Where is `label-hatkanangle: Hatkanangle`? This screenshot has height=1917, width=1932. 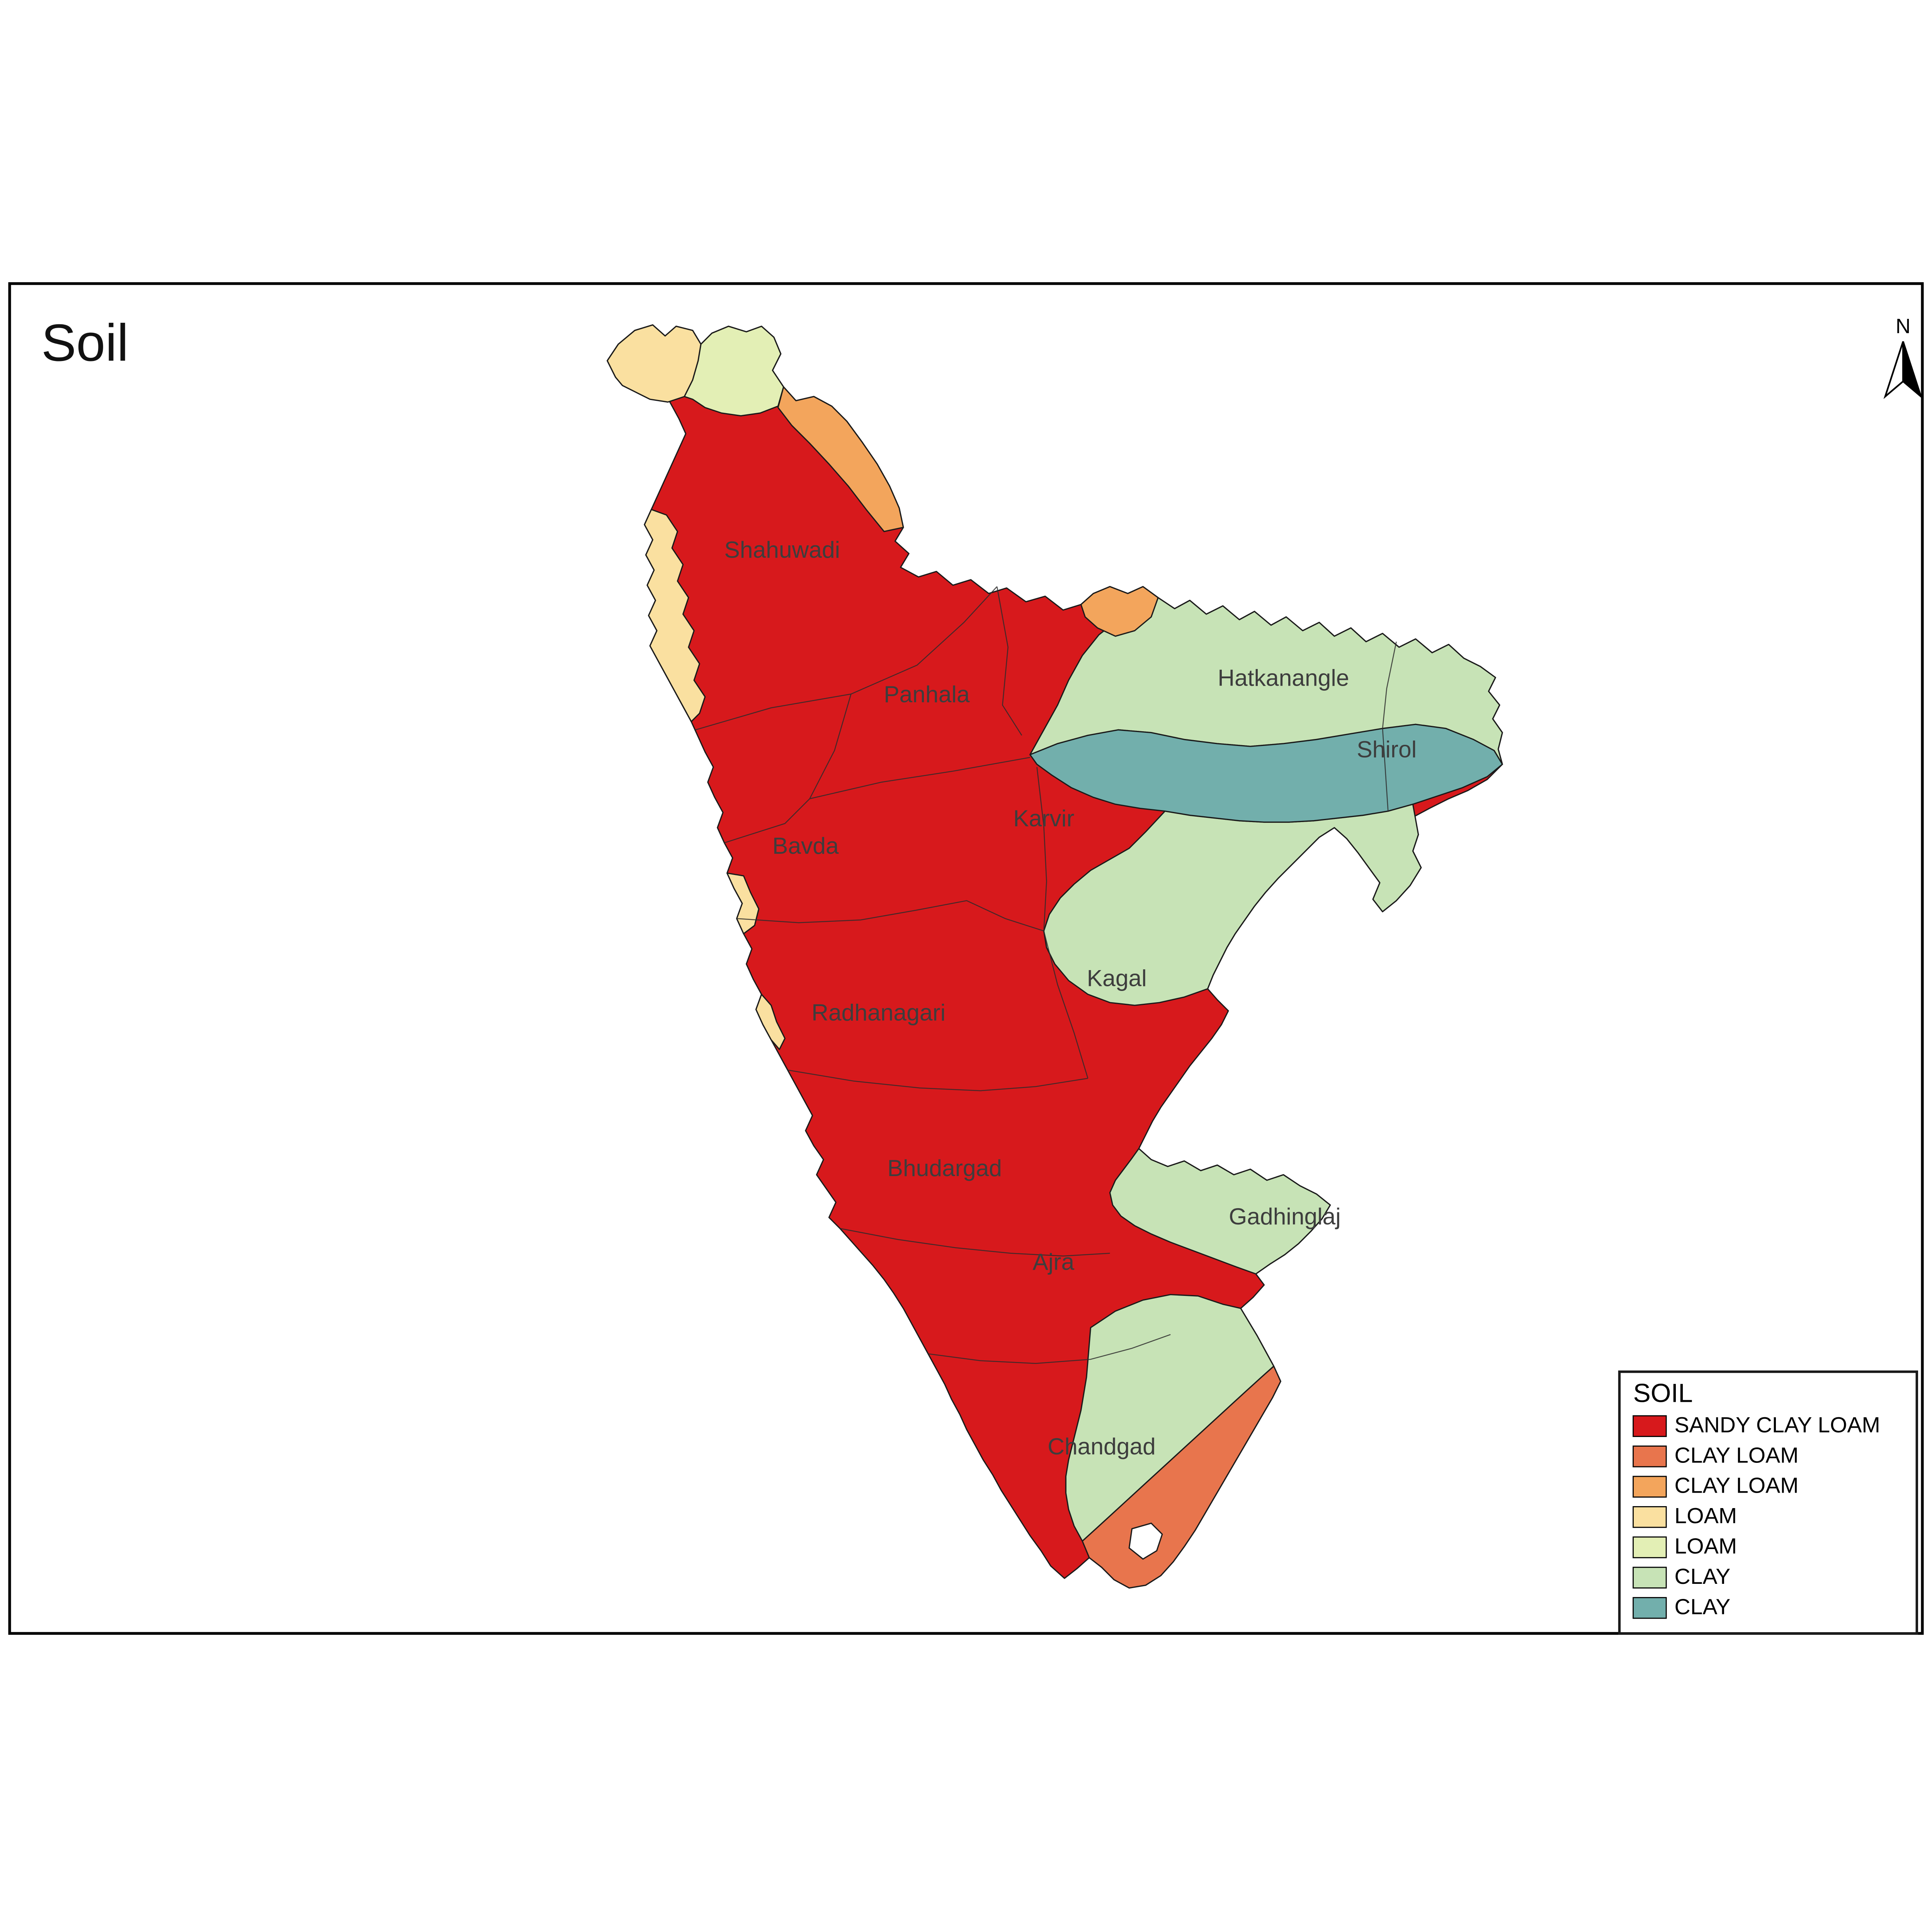 label-hatkanangle: Hatkanangle is located at coordinates (1284, 677).